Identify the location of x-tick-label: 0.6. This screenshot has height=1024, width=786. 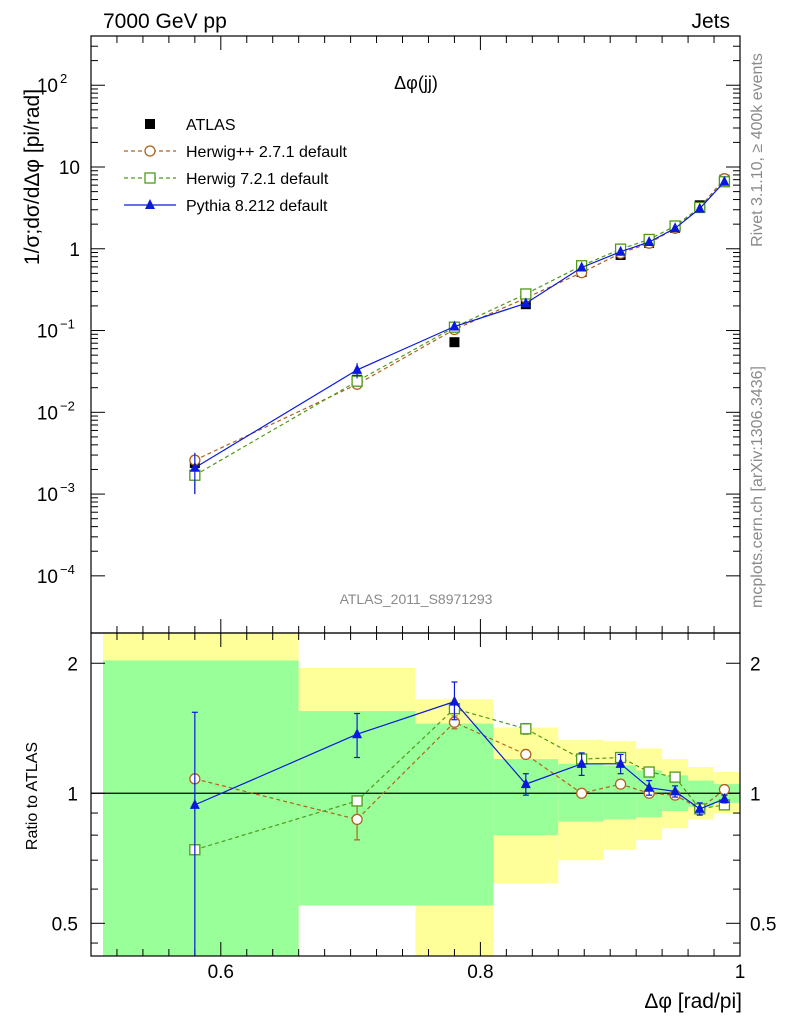
(221, 972).